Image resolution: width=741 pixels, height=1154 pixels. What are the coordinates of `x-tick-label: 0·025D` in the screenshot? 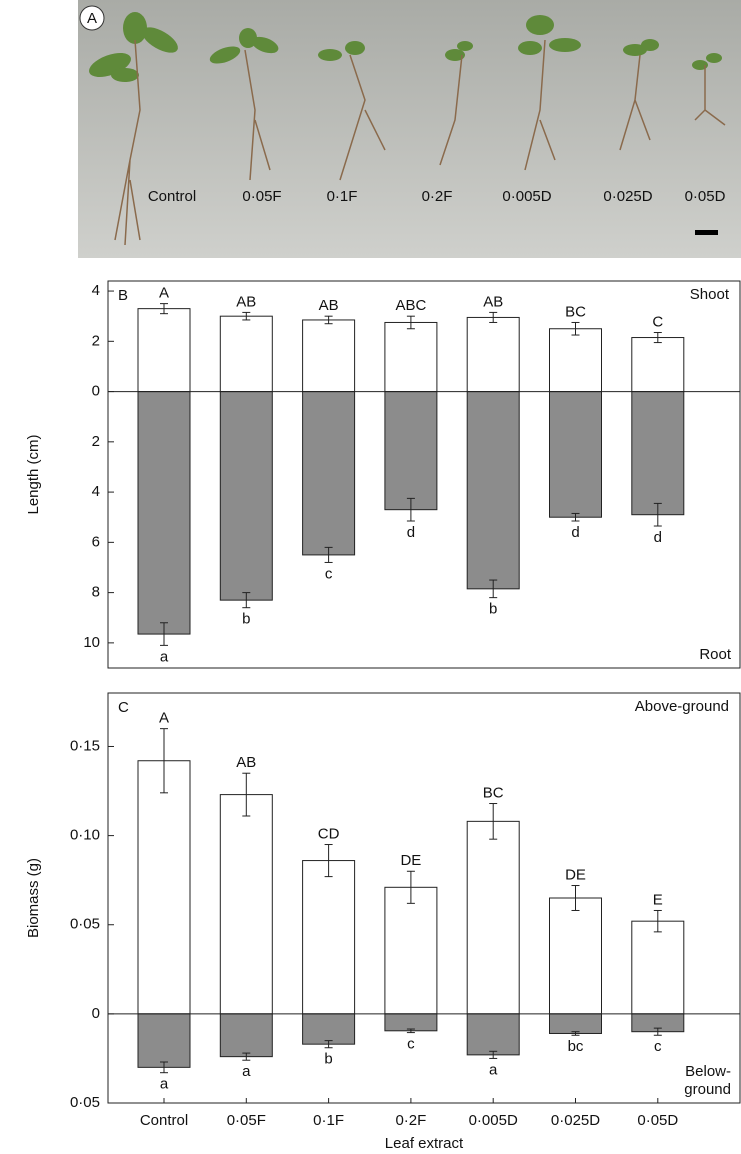 It's located at (575, 1120).